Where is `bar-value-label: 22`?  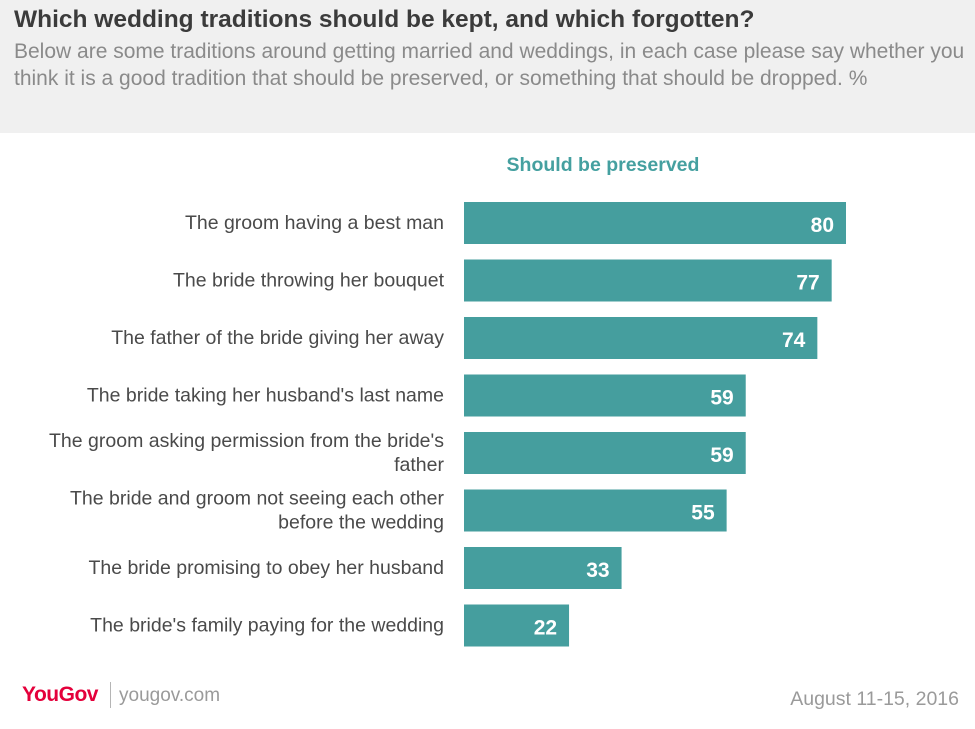
bar-value-label: 22 is located at coordinates (545, 628).